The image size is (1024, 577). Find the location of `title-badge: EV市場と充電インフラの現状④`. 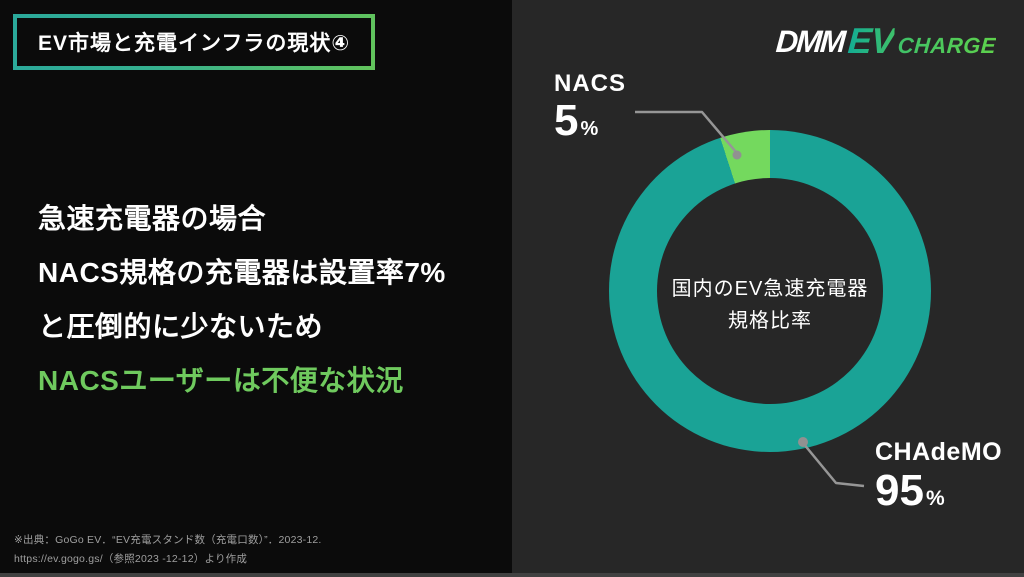

title-badge: EV市場と充電インフラの現状④ is located at coordinates (194, 42).